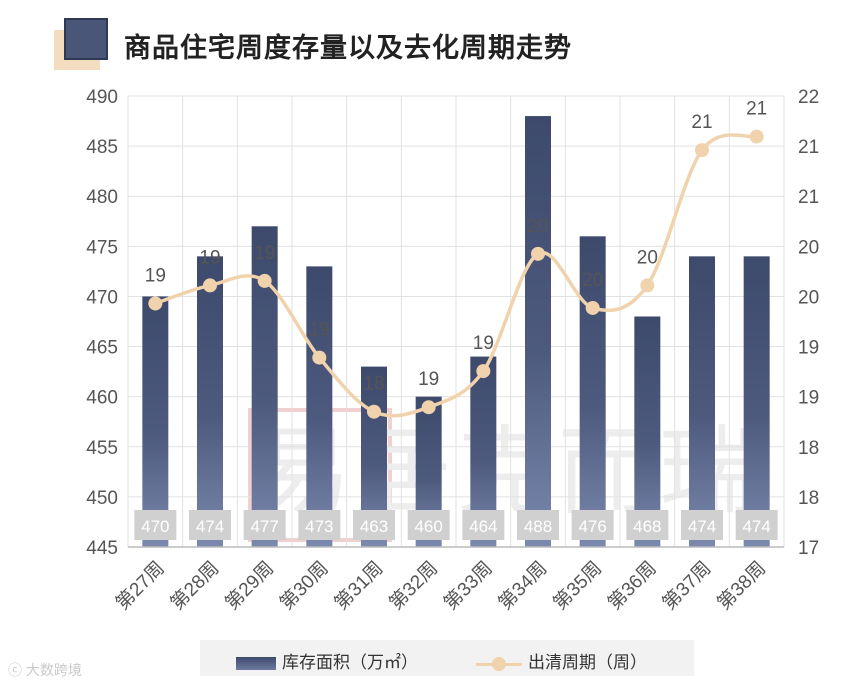 The height and width of the screenshot is (688, 857). I want to click on bar-value-text: 470, so click(155, 526).